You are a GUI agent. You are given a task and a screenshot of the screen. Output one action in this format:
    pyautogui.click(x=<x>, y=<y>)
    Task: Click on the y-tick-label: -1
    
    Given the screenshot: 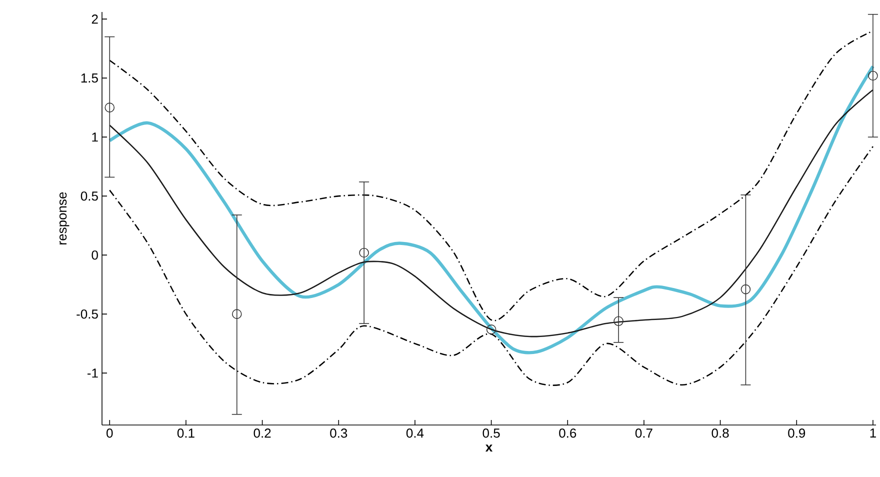 What is the action you would take?
    pyautogui.click(x=92, y=373)
    